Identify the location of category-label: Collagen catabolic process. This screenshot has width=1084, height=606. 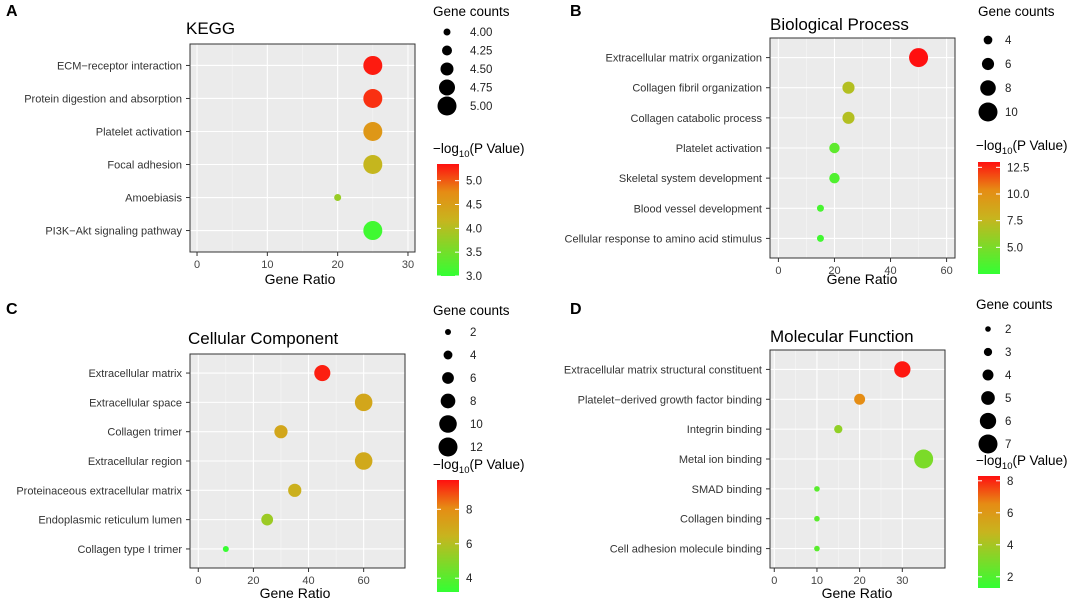
(697, 119).